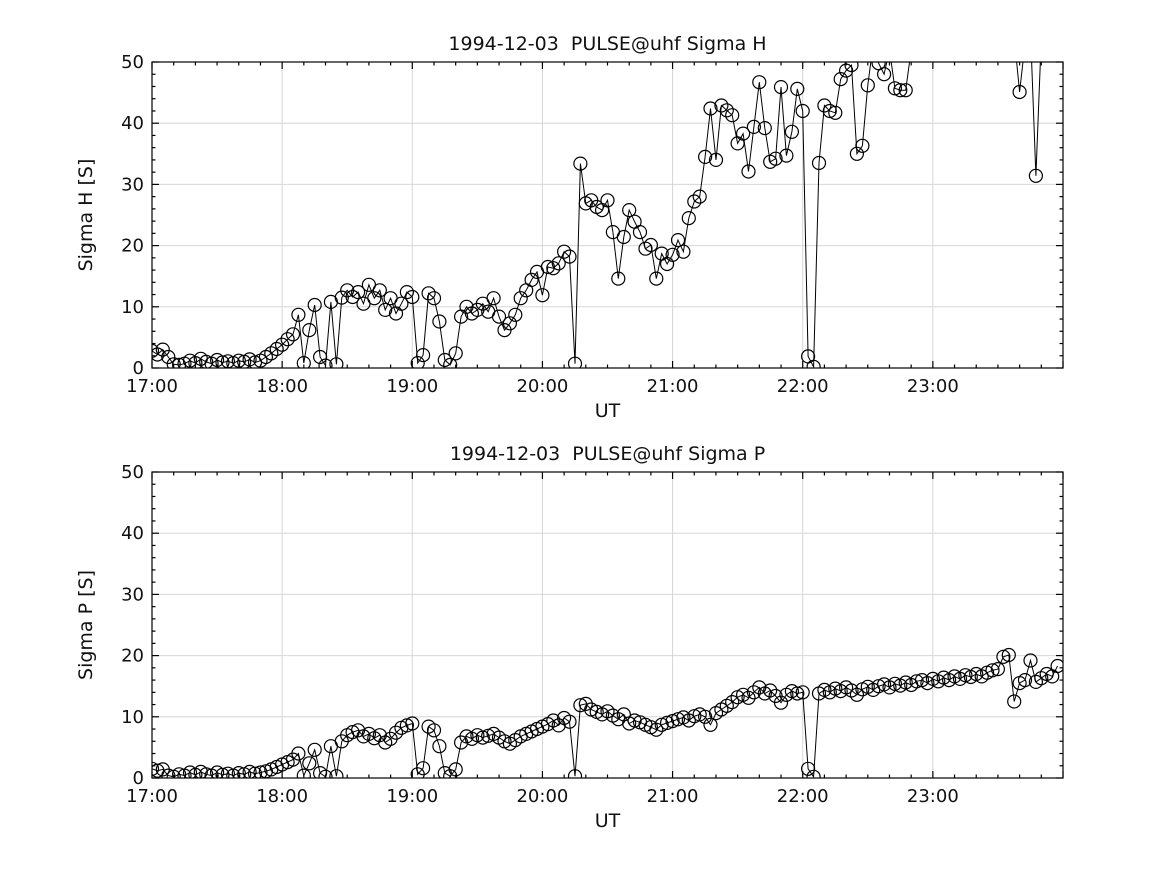 The width and height of the screenshot is (1167, 875). What do you see at coordinates (86, 215) in the screenshot?
I see `sigma-h-y-axis-label: Sigma H [S]` at bounding box center [86, 215].